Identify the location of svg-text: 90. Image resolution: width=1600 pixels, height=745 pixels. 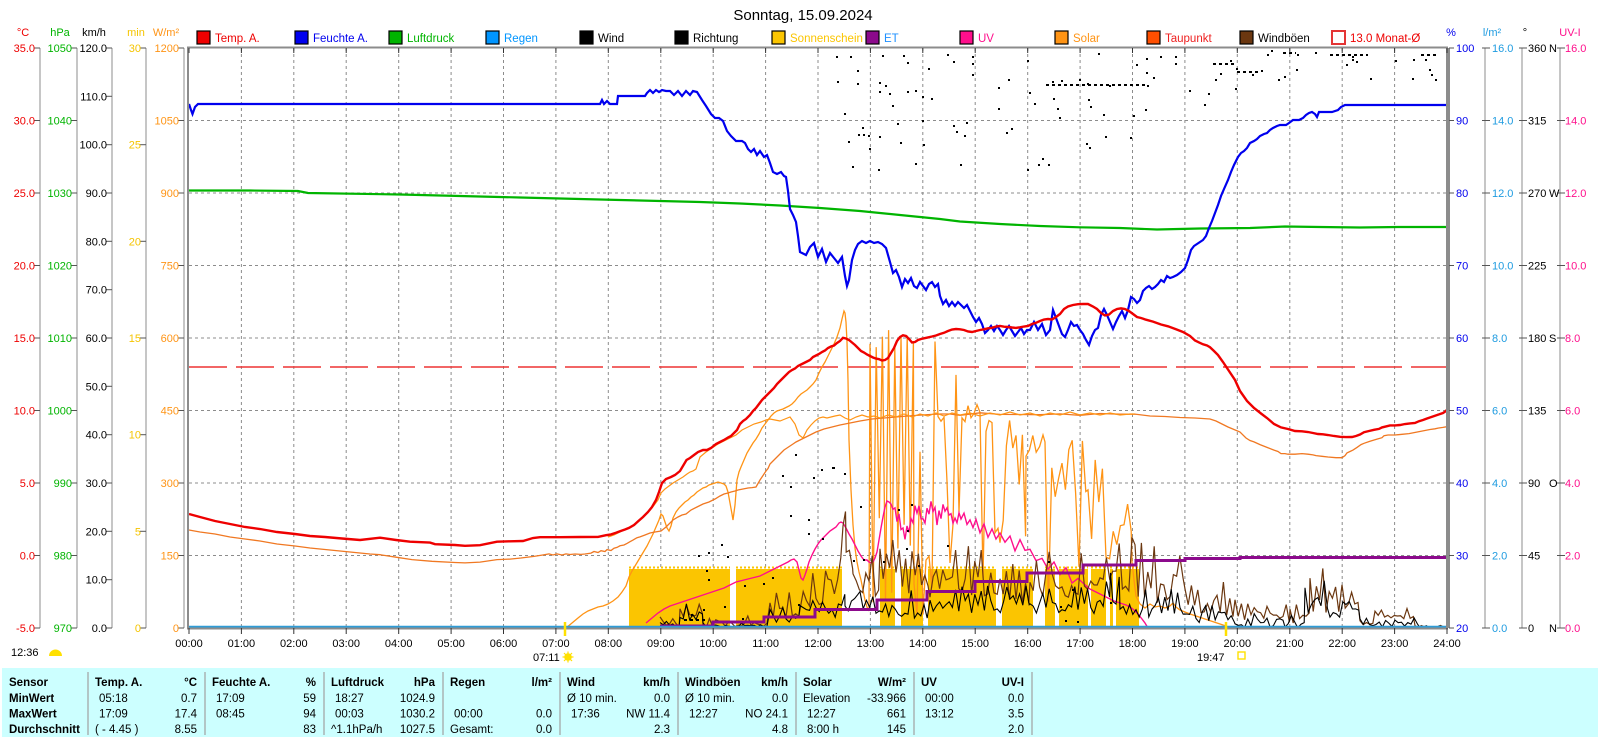
(1534, 484).